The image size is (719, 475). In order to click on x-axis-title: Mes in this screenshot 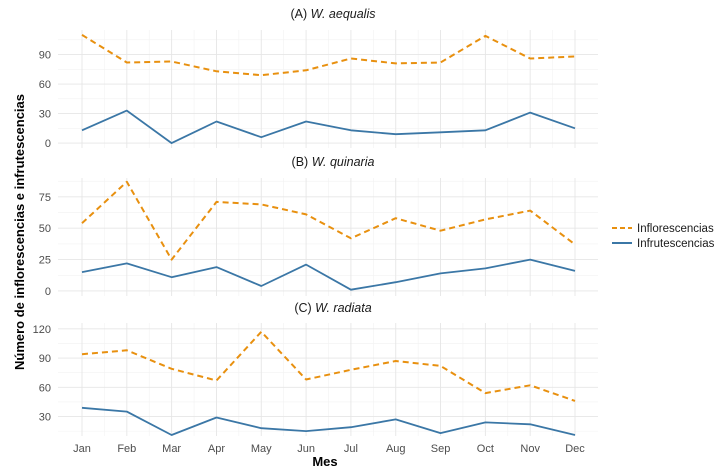, I will do `click(324, 461)`.